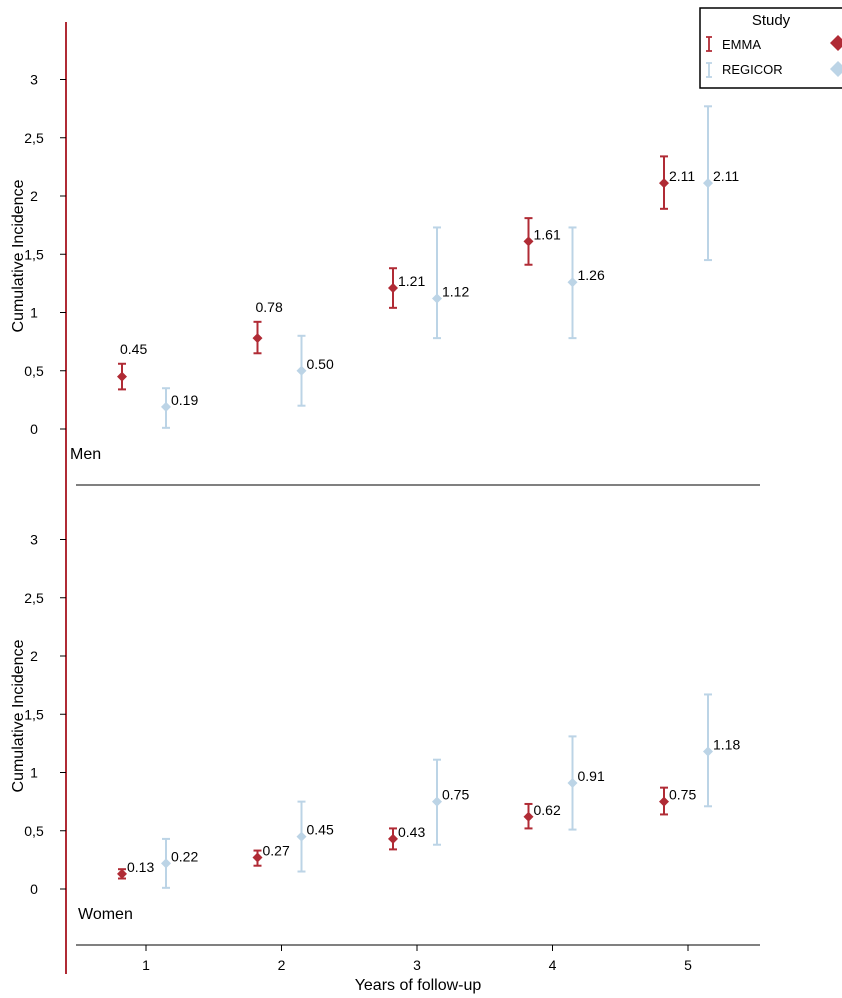  I want to click on regicor-data-label: 0.19, so click(184, 400).